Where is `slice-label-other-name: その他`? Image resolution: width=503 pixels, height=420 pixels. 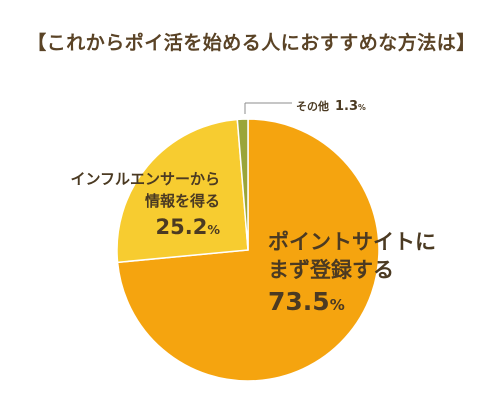
slice-label-other-name: その他 is located at coordinates (312, 106).